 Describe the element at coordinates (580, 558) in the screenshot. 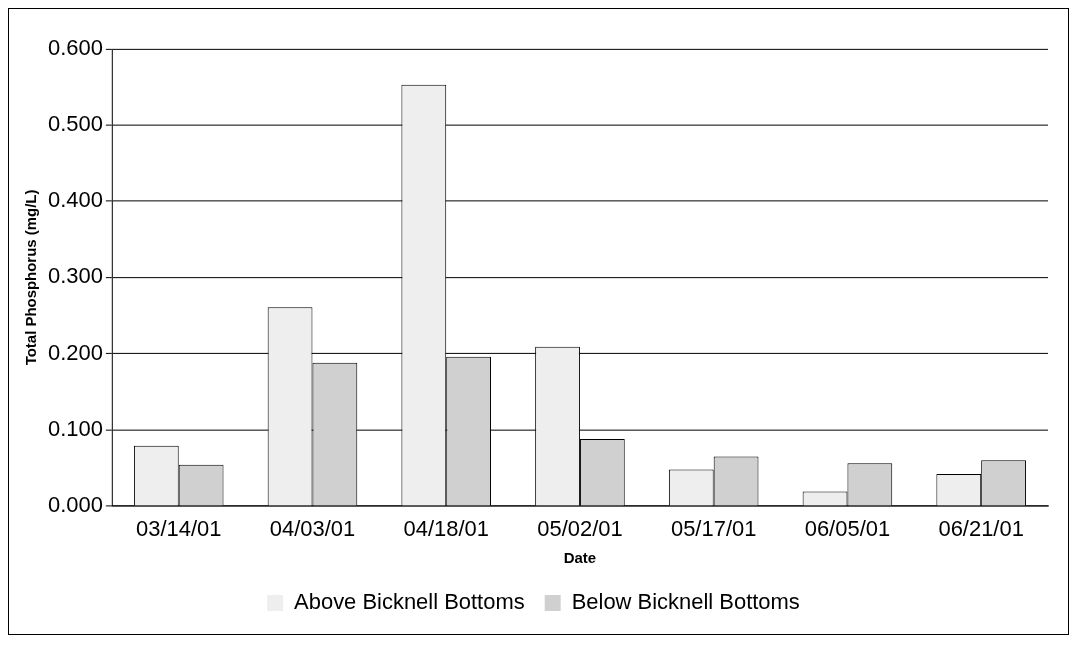

I see `x-axis-title: Date` at that location.